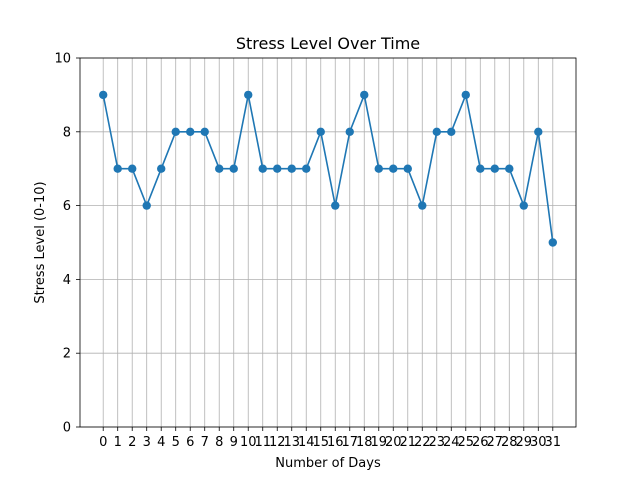  I want to click on y-tick-label: 0, so click(67, 428).